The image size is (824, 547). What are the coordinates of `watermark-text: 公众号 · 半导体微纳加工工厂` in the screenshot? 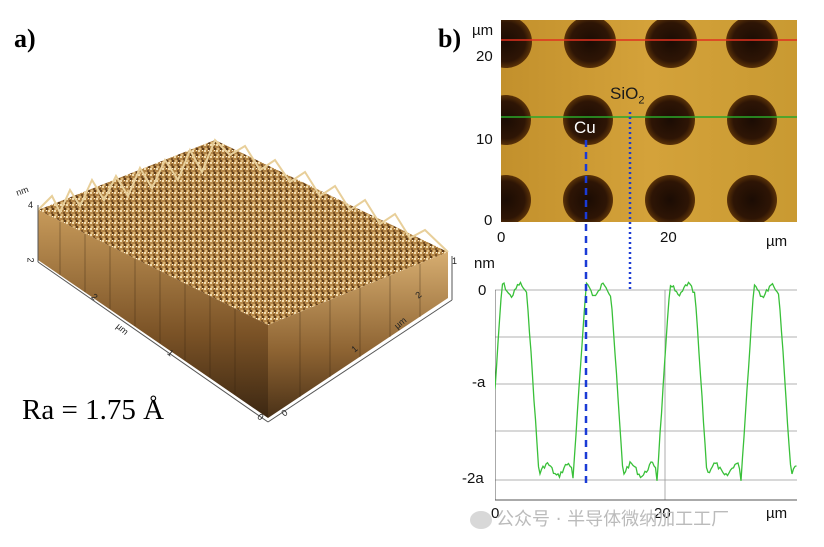 It's located at (613, 519).